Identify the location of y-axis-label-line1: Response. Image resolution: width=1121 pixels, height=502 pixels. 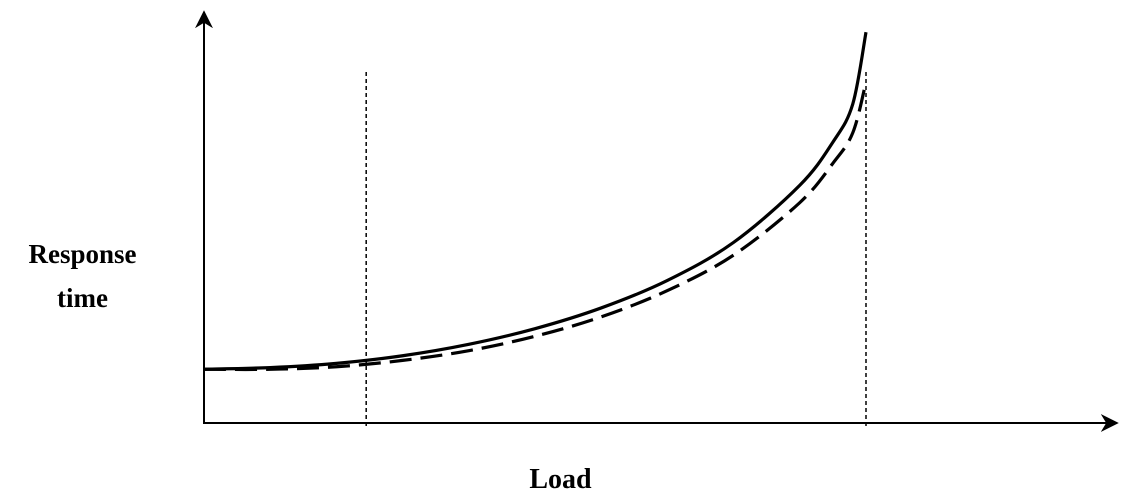
(82, 254).